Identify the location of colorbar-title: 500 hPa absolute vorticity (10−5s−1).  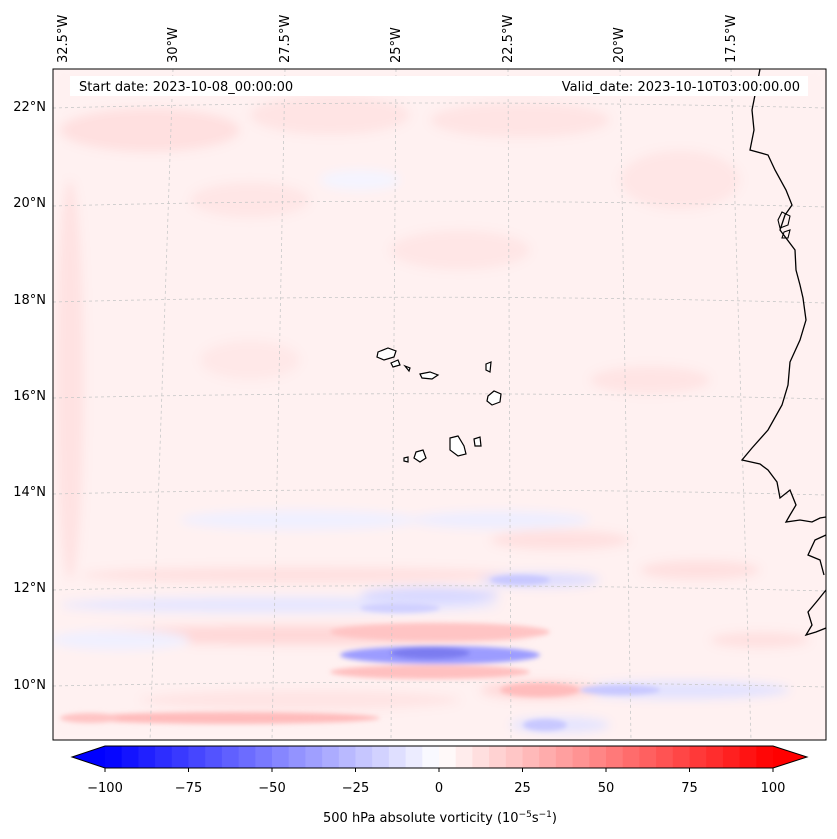
(440, 818).